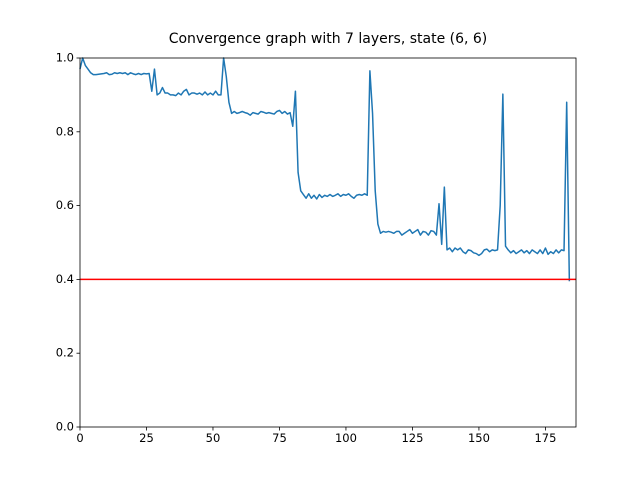 Image resolution: width=640 pixels, height=480 pixels. Describe the element at coordinates (65, 279) in the screenshot. I see `y-tick-label: 0.4` at that location.